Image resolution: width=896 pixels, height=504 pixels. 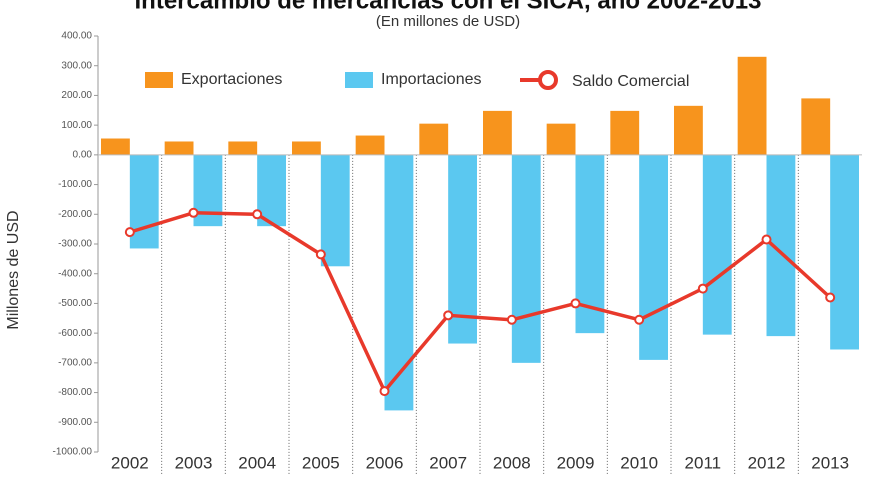 I want to click on y-axis-label: Millones de USD, so click(x=13, y=269).